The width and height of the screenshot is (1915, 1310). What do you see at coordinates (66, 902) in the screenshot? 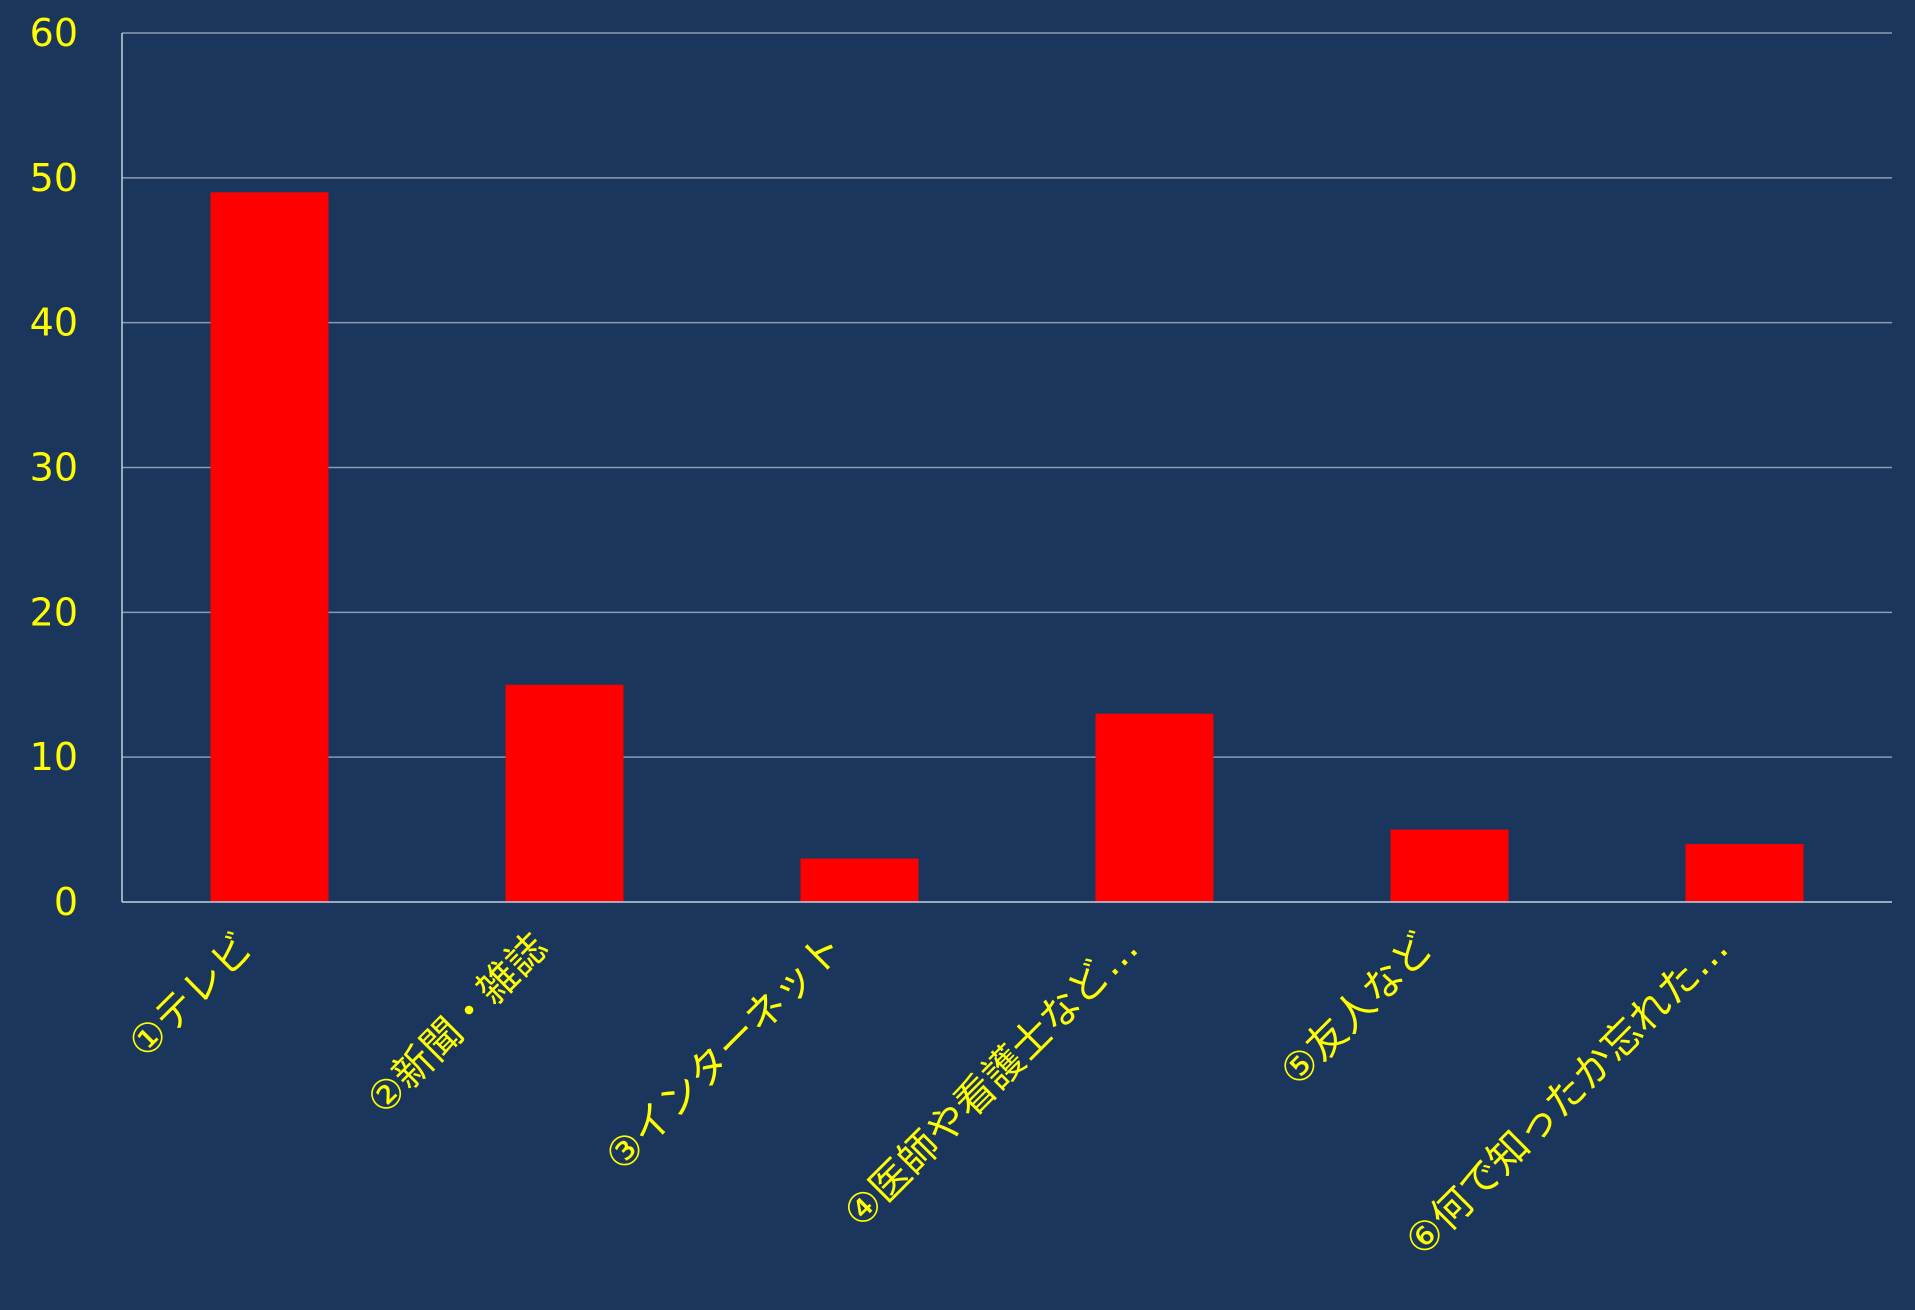
I see `y-tick-label: 0` at bounding box center [66, 902].